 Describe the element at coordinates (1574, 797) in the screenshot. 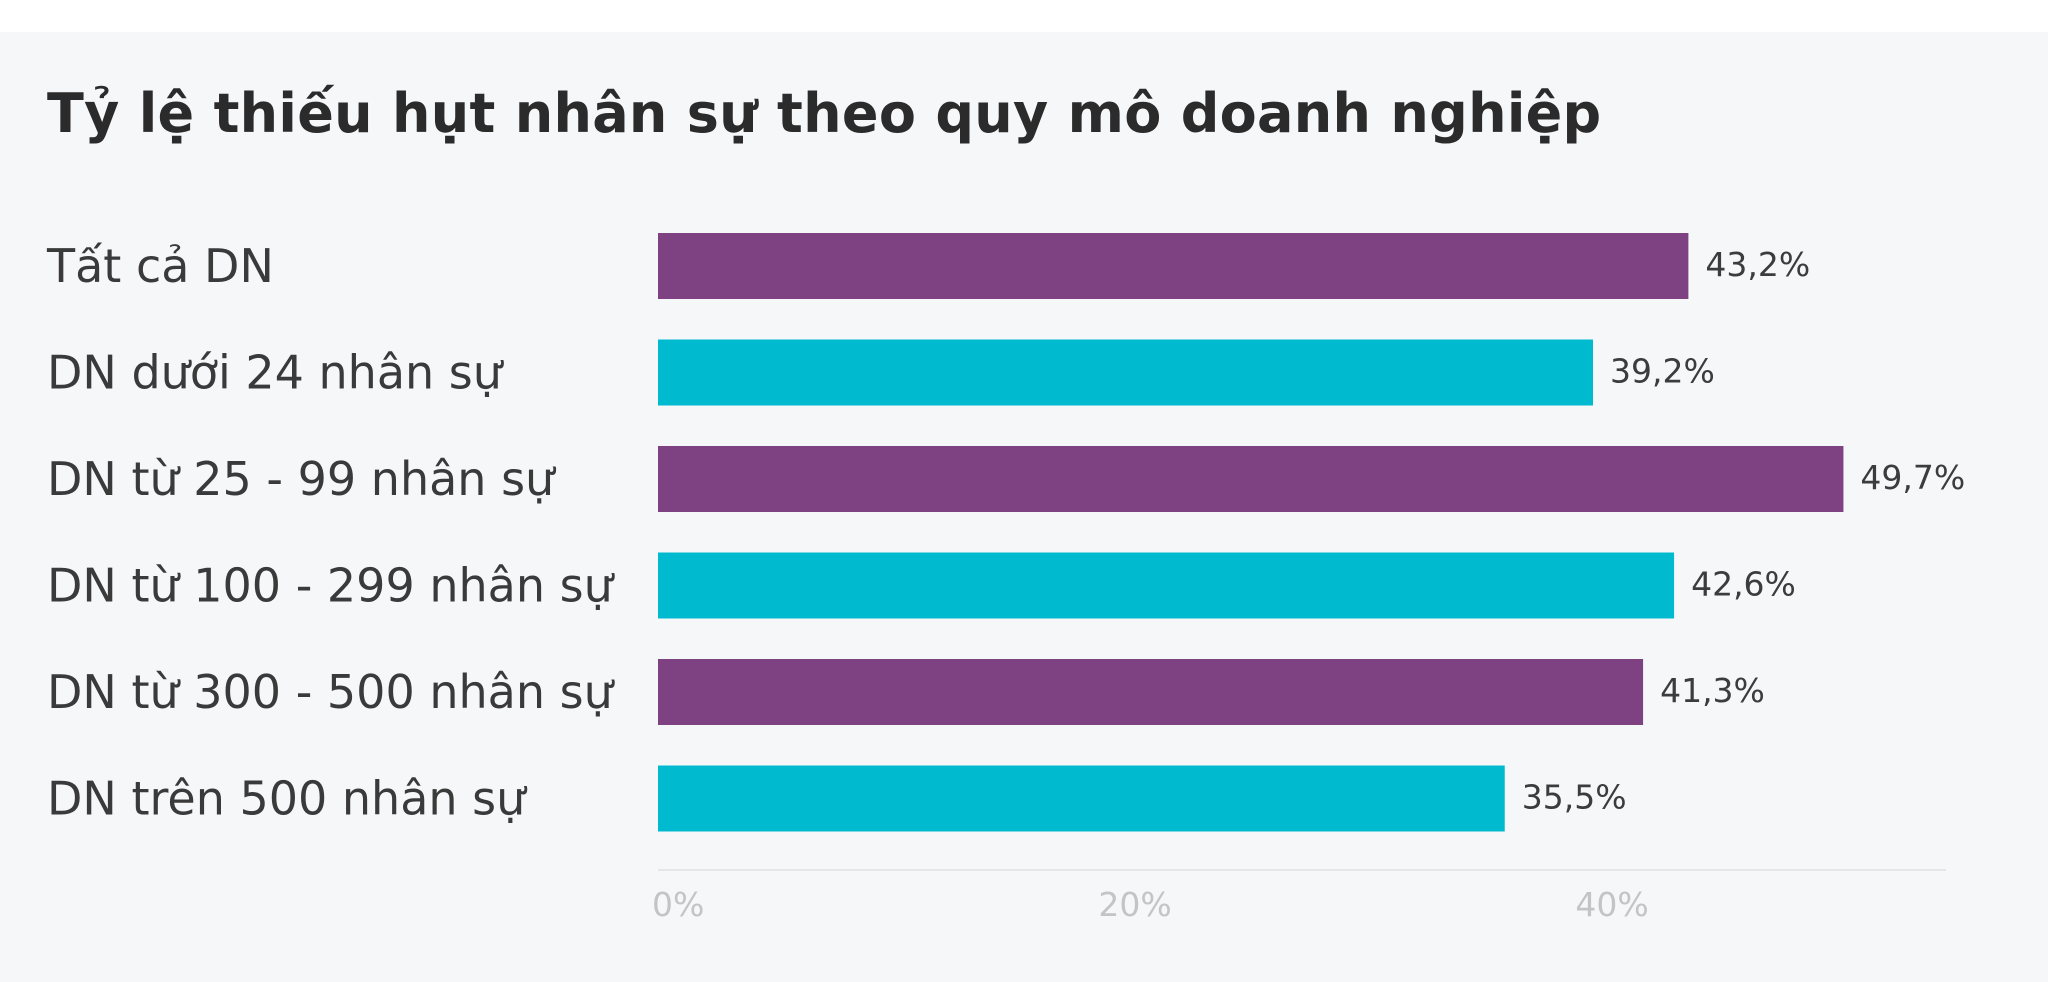

I see `value-label-6: 35,5%` at that location.